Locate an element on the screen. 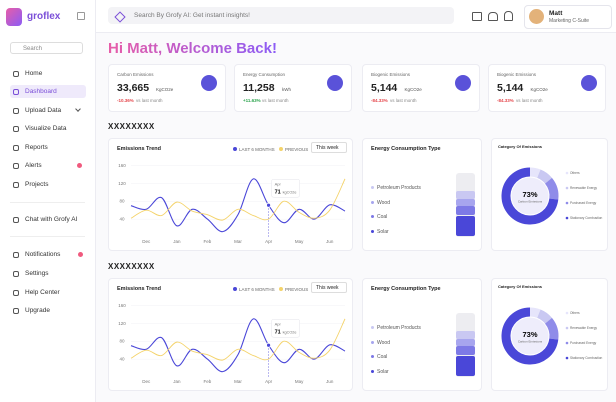 Image resolution: width=616 pixels, height=402 pixels. collapse-button is located at coordinates (81, 16).